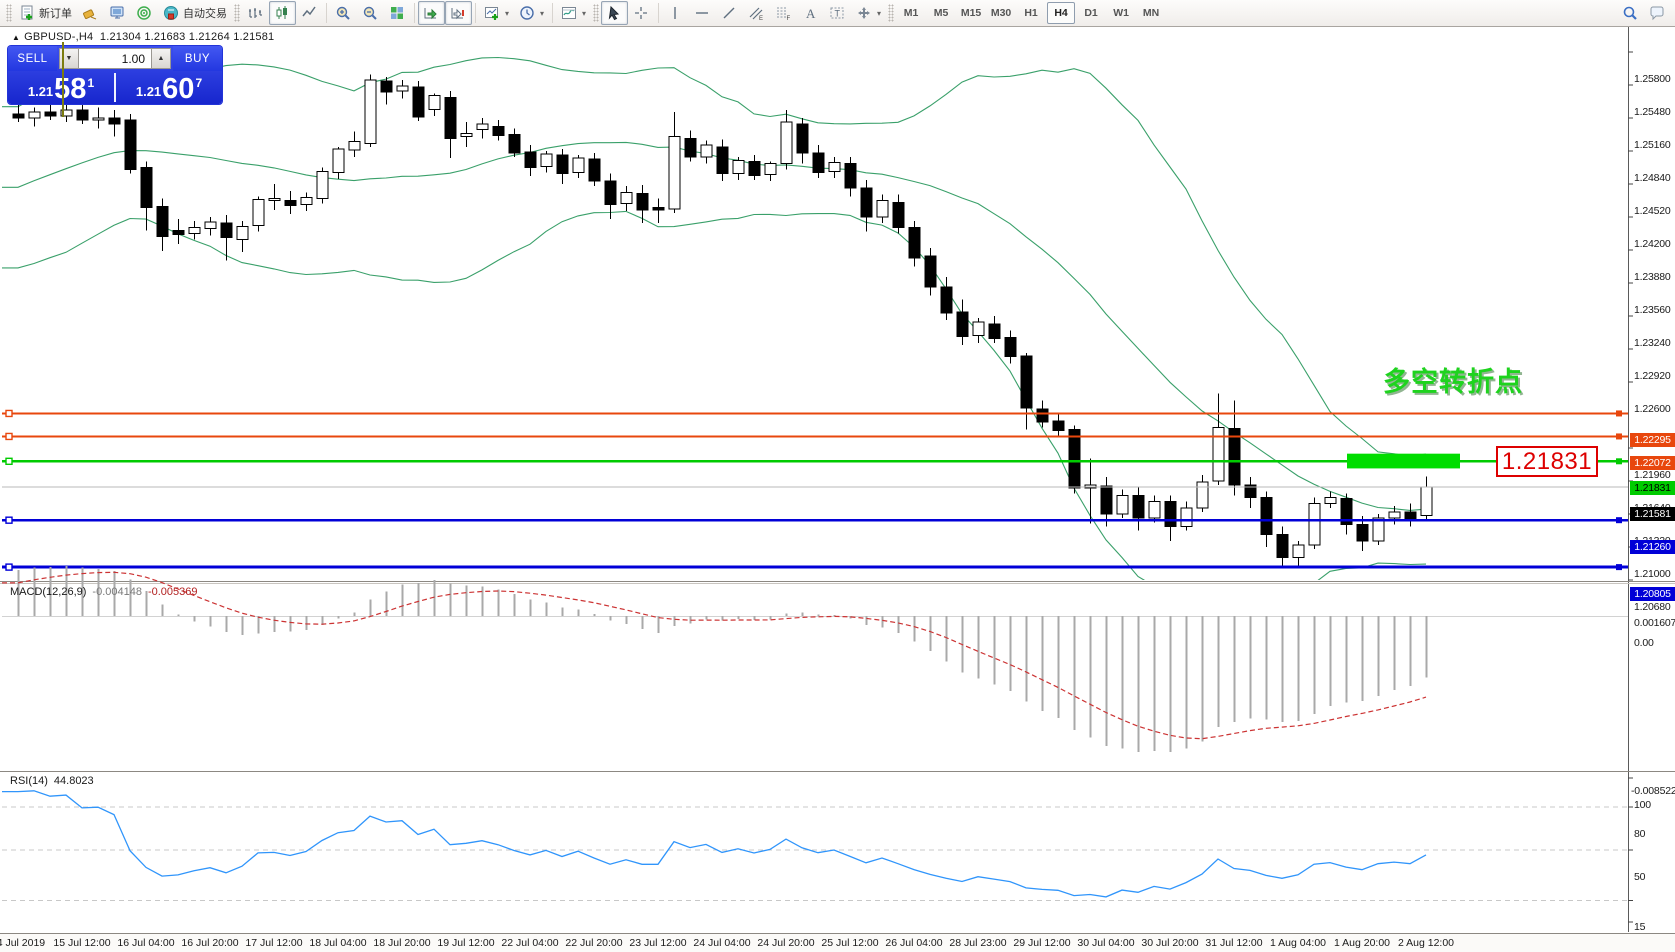 The height and width of the screenshot is (952, 1675). Describe the element at coordinates (1061, 13) in the screenshot. I see `timeframe-h4-button: H4` at that location.